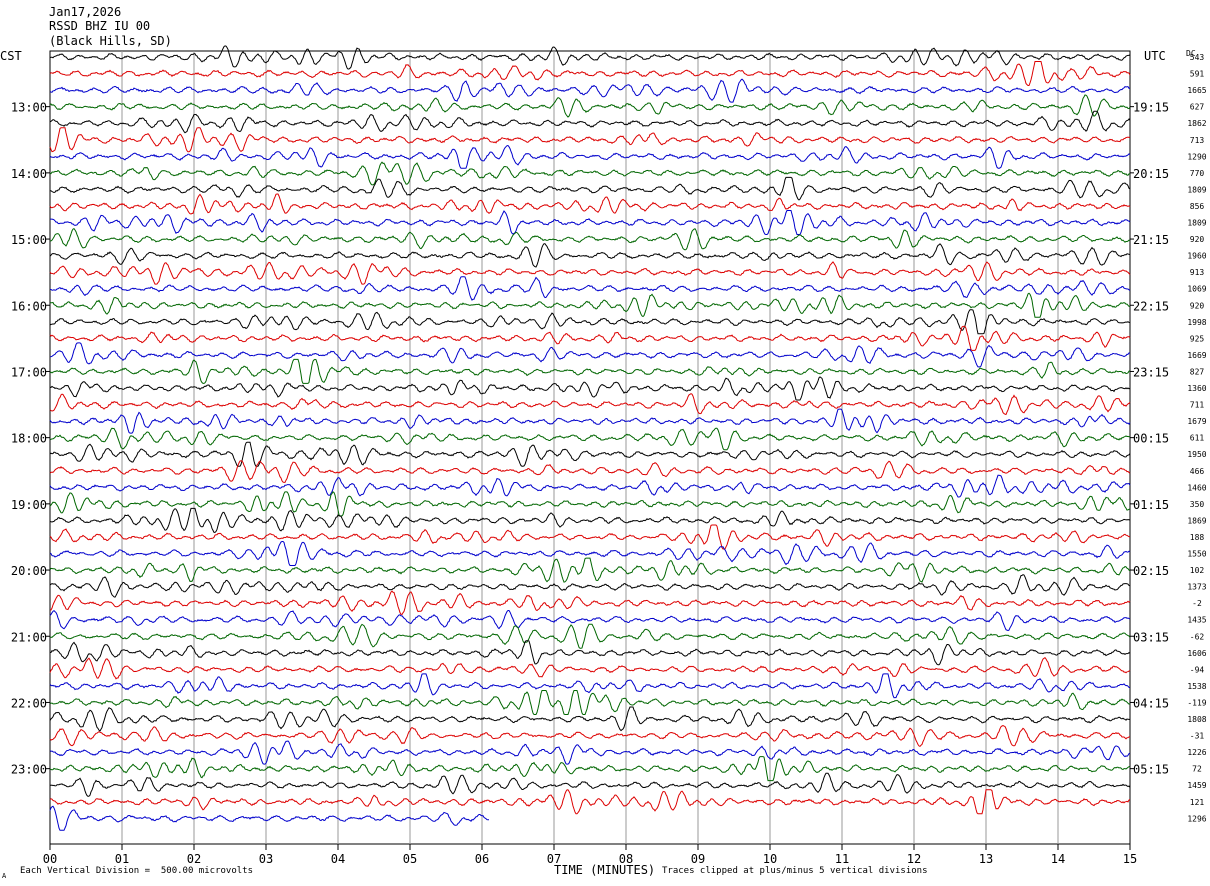 Image resolution: width=1210 pixels, height=886 pixels. Describe the element at coordinates (1197, 57) in the screenshot. I see `dc-offset-label: 543` at that location.